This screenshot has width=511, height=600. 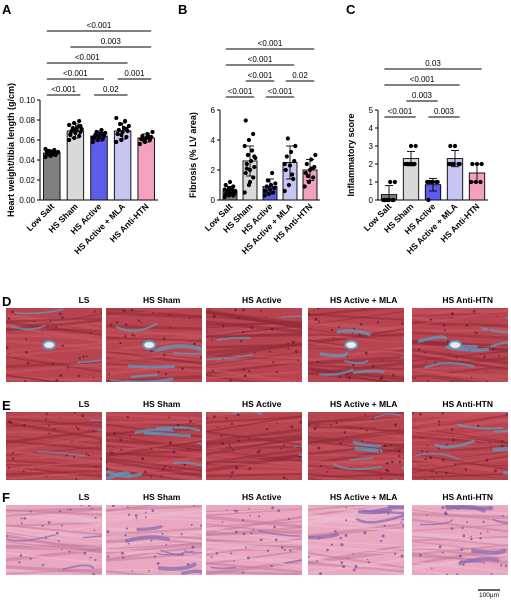 What do you see at coordinates (467, 497) in the screenshot?
I see `image-label: HS Anti-HTN` at bounding box center [467, 497].